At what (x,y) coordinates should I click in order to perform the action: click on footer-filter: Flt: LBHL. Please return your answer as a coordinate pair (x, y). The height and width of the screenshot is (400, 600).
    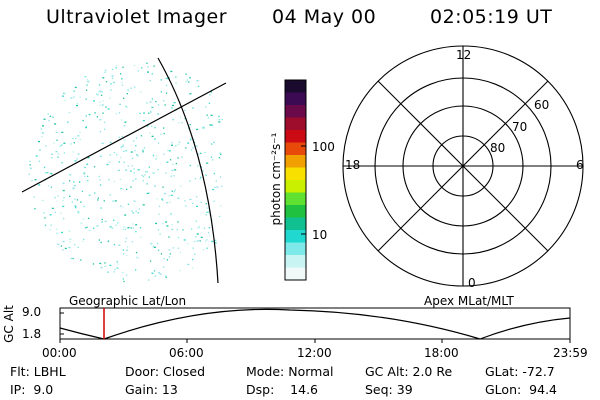
    Looking at the image, I should click on (38, 371).